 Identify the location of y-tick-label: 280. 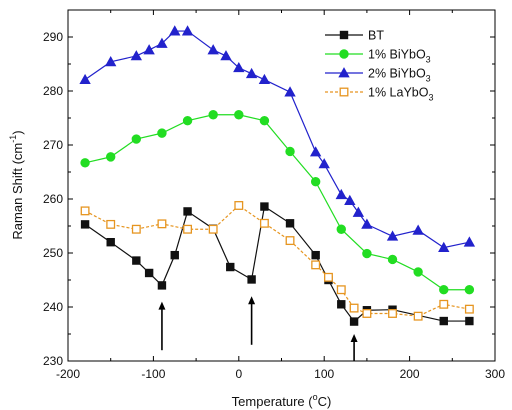
(53, 91).